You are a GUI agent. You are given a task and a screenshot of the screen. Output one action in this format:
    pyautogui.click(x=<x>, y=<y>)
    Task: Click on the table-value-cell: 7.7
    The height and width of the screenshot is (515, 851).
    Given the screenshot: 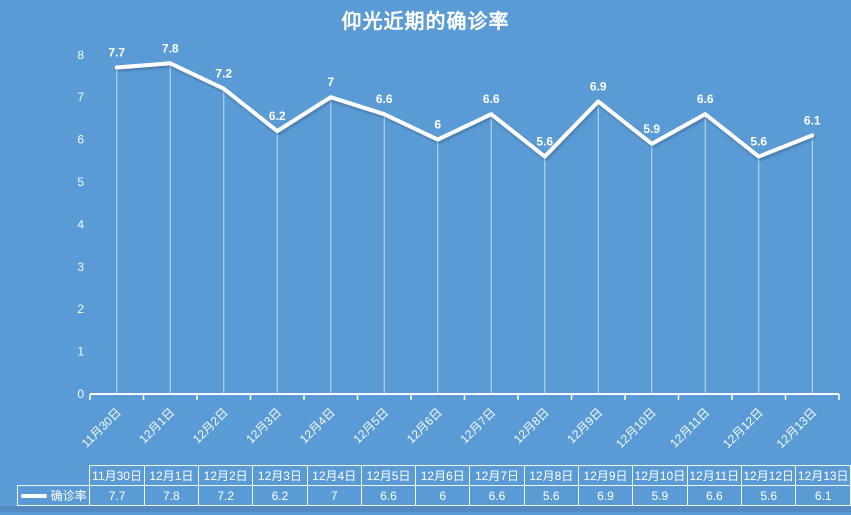 What is the action you would take?
    pyautogui.click(x=117, y=495)
    